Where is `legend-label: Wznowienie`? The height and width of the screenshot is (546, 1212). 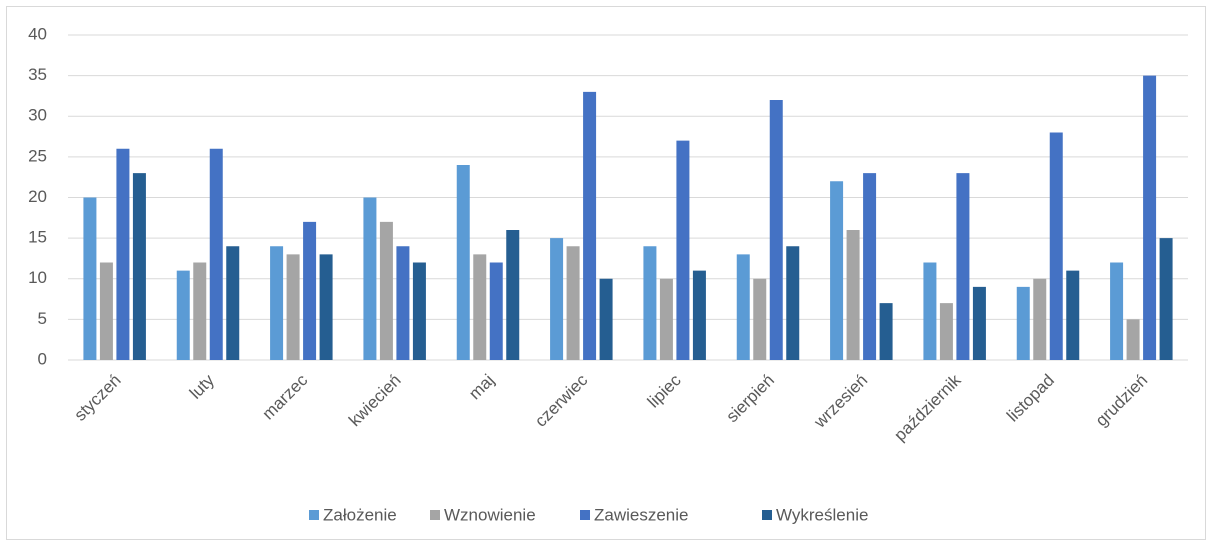
legend-label: Wznowienie is located at coordinates (490, 514).